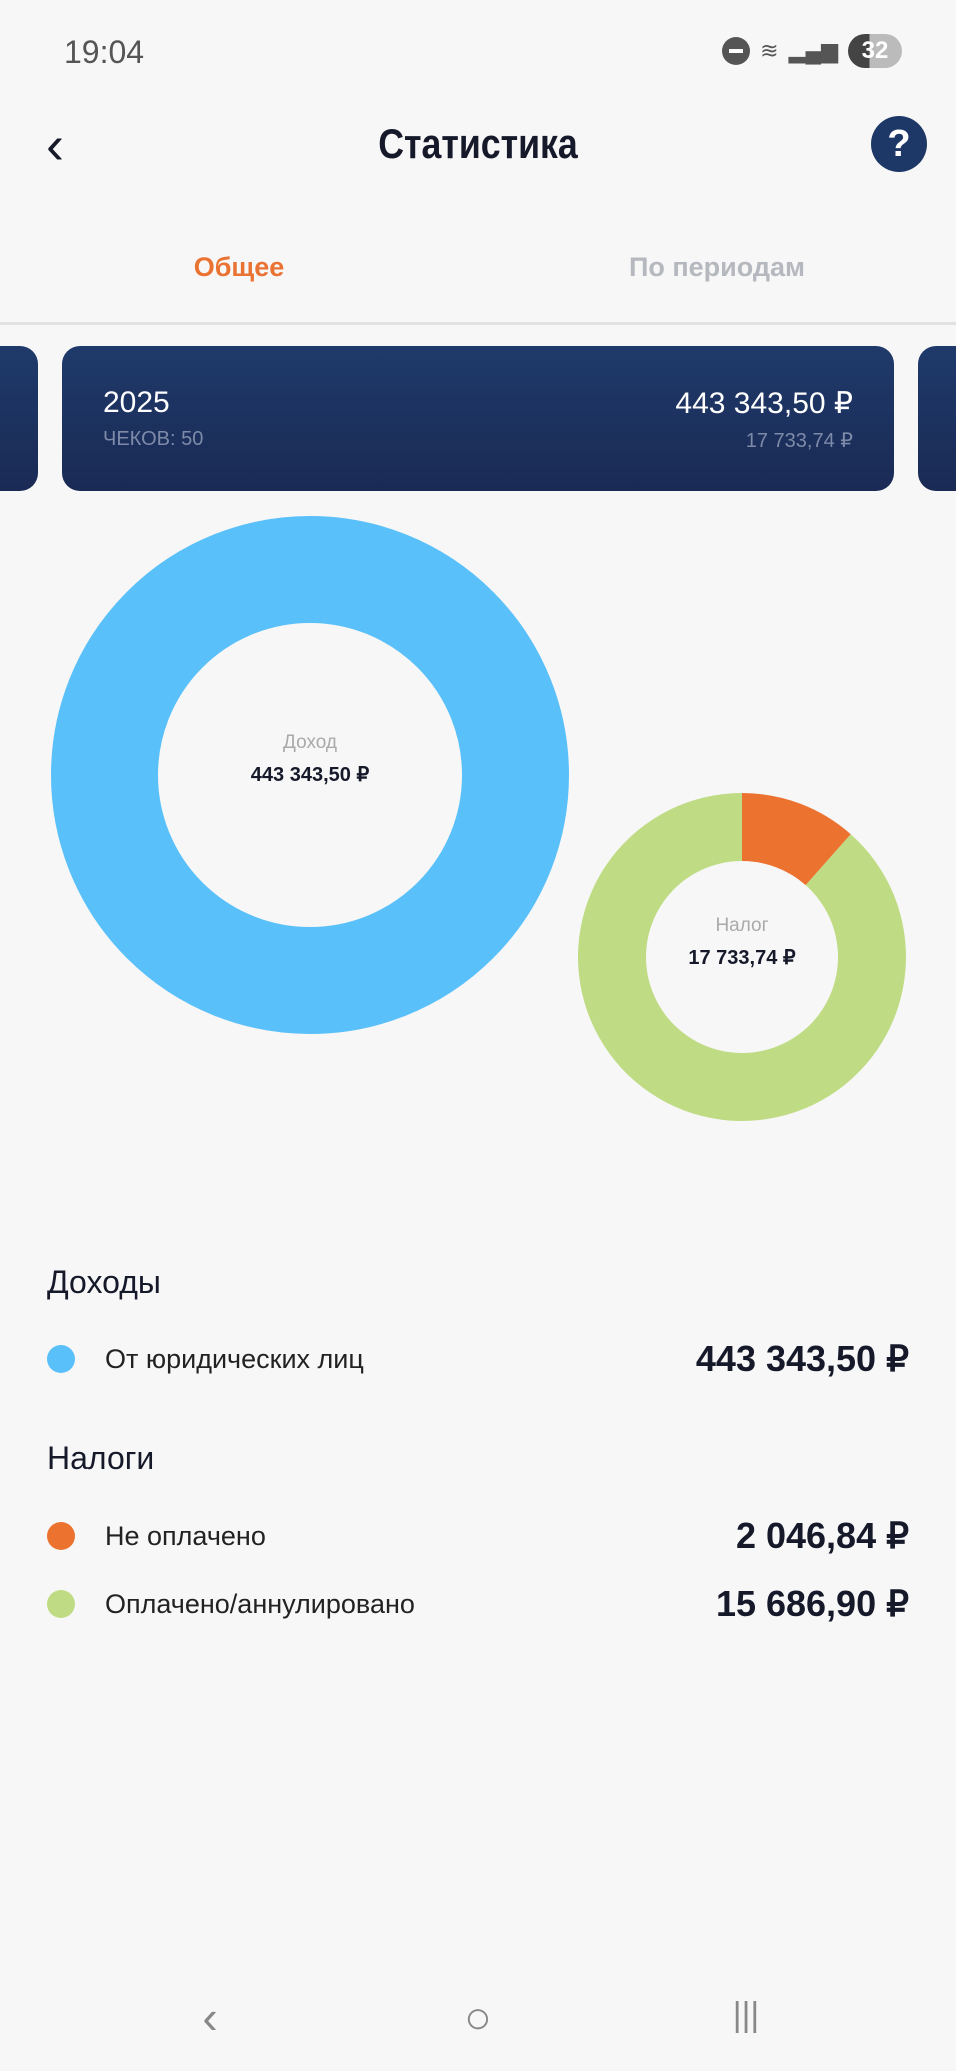 The width and height of the screenshot is (956, 2071). Describe the element at coordinates (478, 2017) in the screenshot. I see `nav-home-button: ○` at that location.